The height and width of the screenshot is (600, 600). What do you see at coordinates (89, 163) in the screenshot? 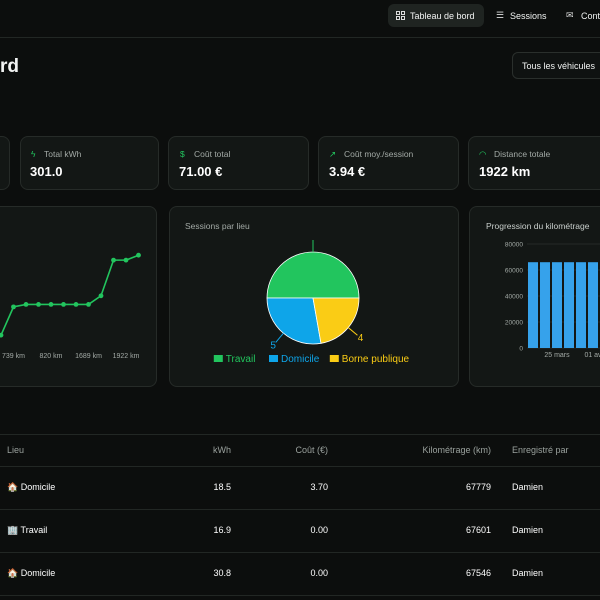
I see `stat-card: ϟ Total kWh 301.0` at bounding box center [89, 163].